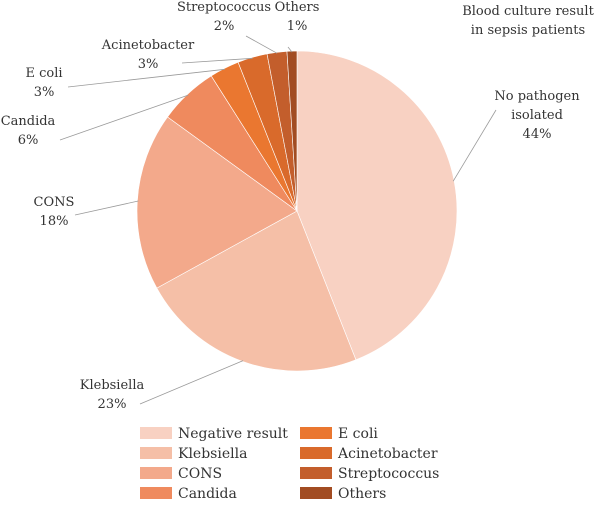  What do you see at coordinates (358, 434) in the screenshot?
I see `legend-label: E coli` at bounding box center [358, 434].